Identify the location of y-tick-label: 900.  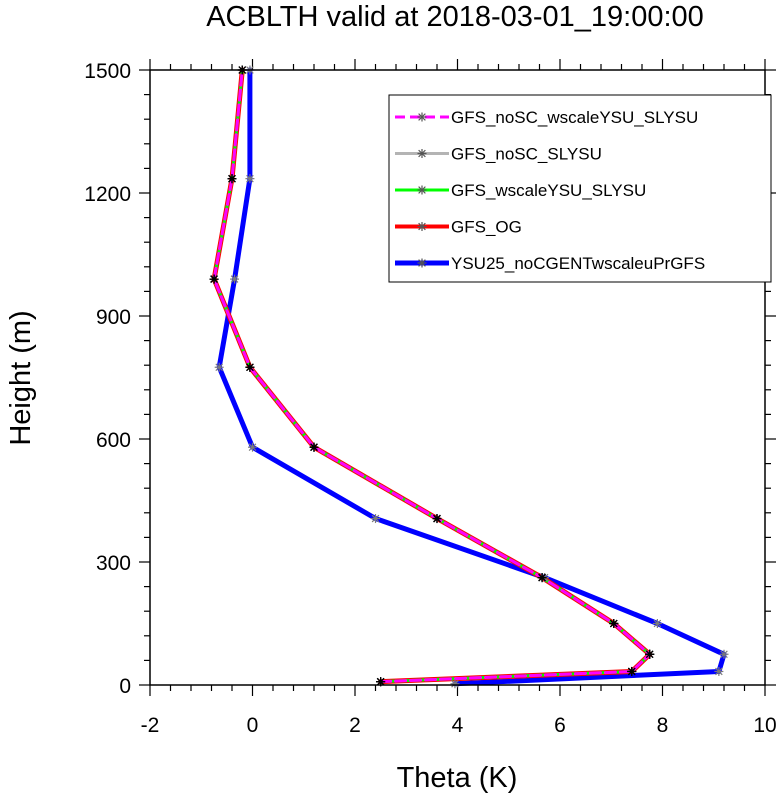
(113, 317).